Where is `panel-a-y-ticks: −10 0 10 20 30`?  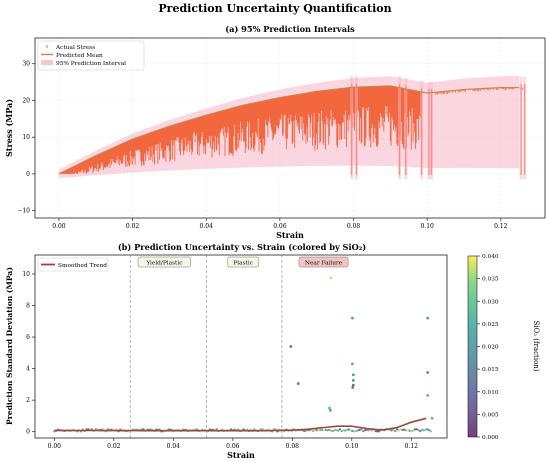 panel-a-y-ticks: −10 0 10 20 30 is located at coordinates (26, 138).